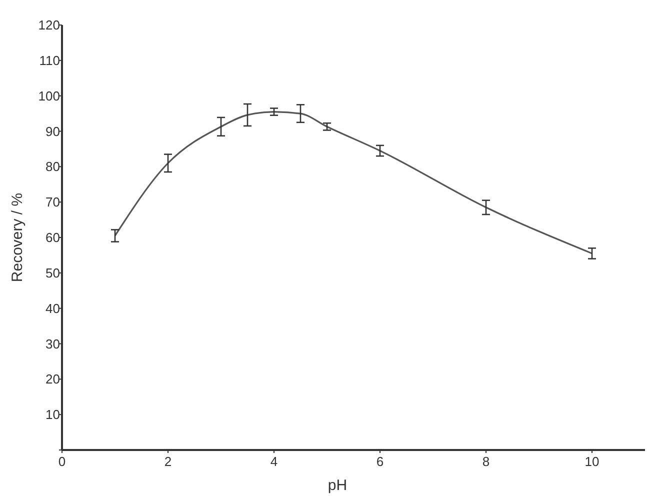 This screenshot has width=647, height=496. I want to click on y-tick-label: 10, so click(53, 414).